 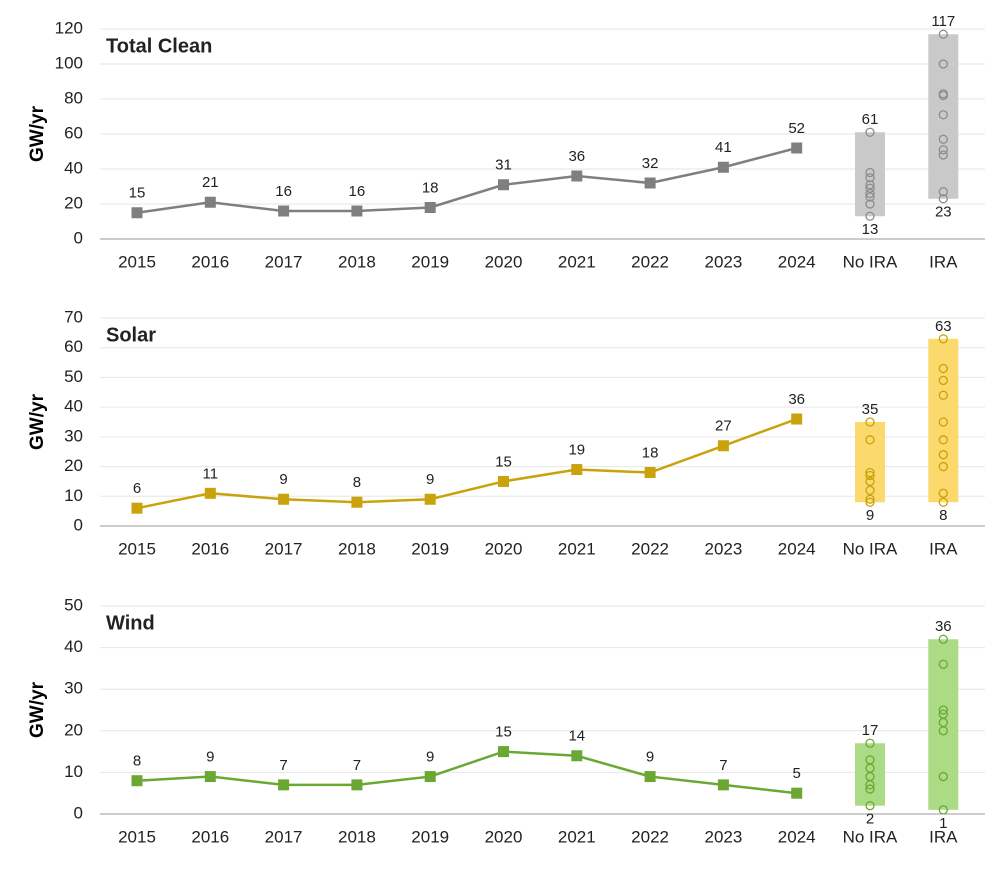 I want to click on x-tick-label: 2023, so click(x=723, y=836).